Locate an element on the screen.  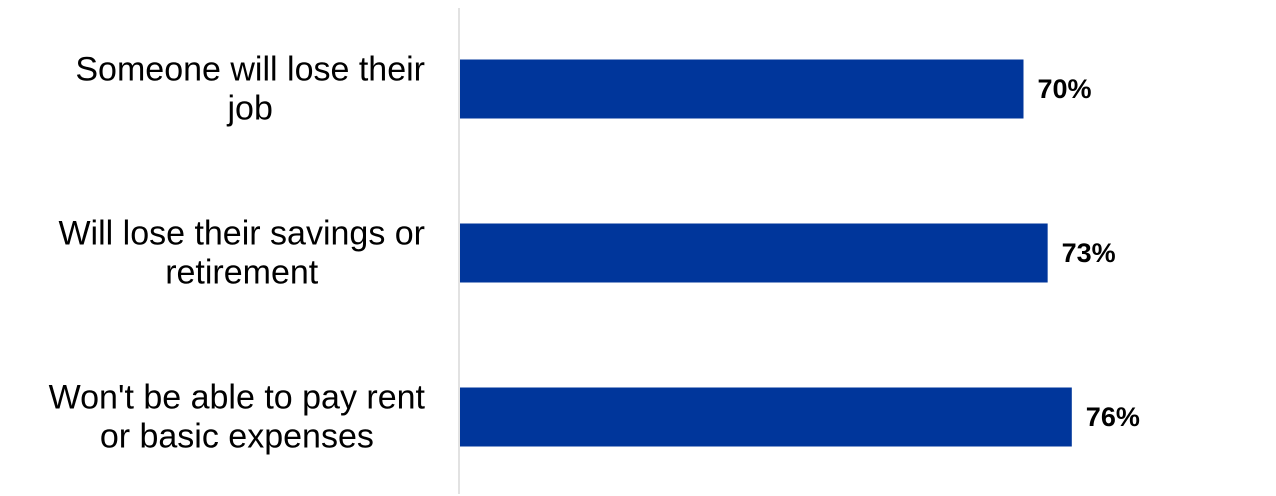
data-label-3: 76% is located at coordinates (1113, 417).